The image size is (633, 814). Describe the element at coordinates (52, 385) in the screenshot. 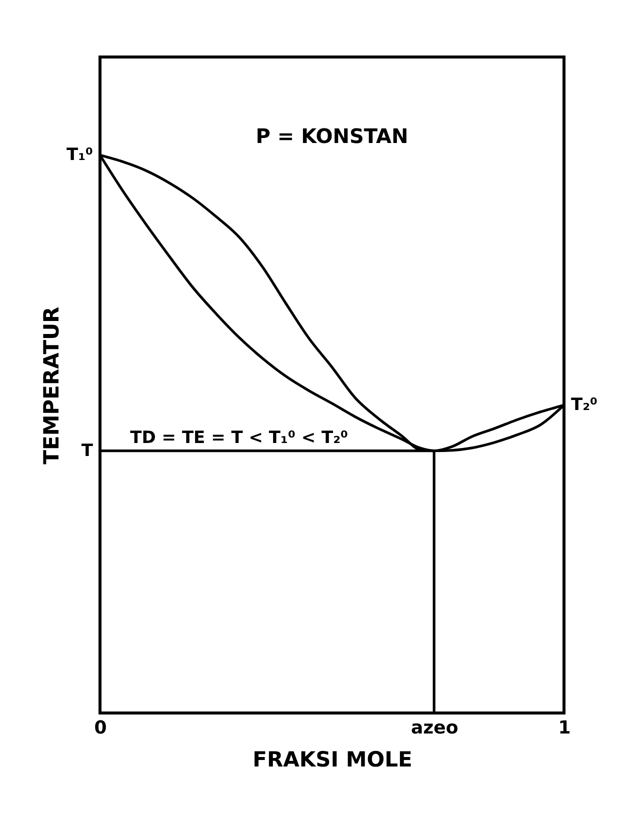

I see `y-axis-title: TEMPERATUR` at that location.